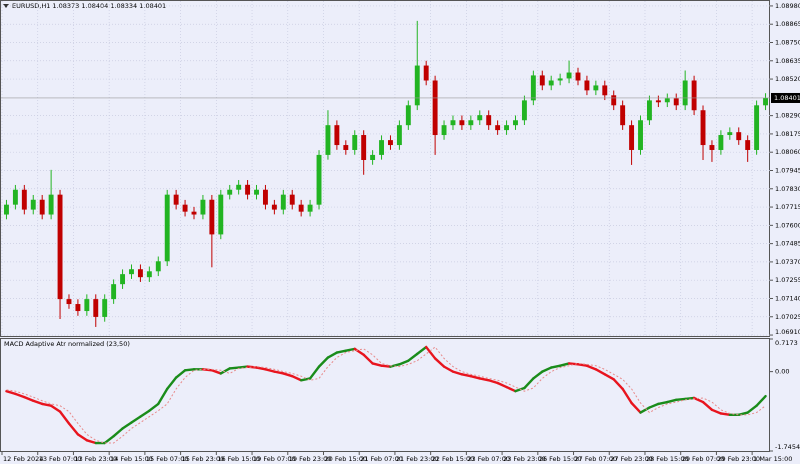 The height and width of the screenshot is (464, 800). Describe the element at coordinates (787, 447) in the screenshot. I see `y-tick-label: -1.7454` at that location.